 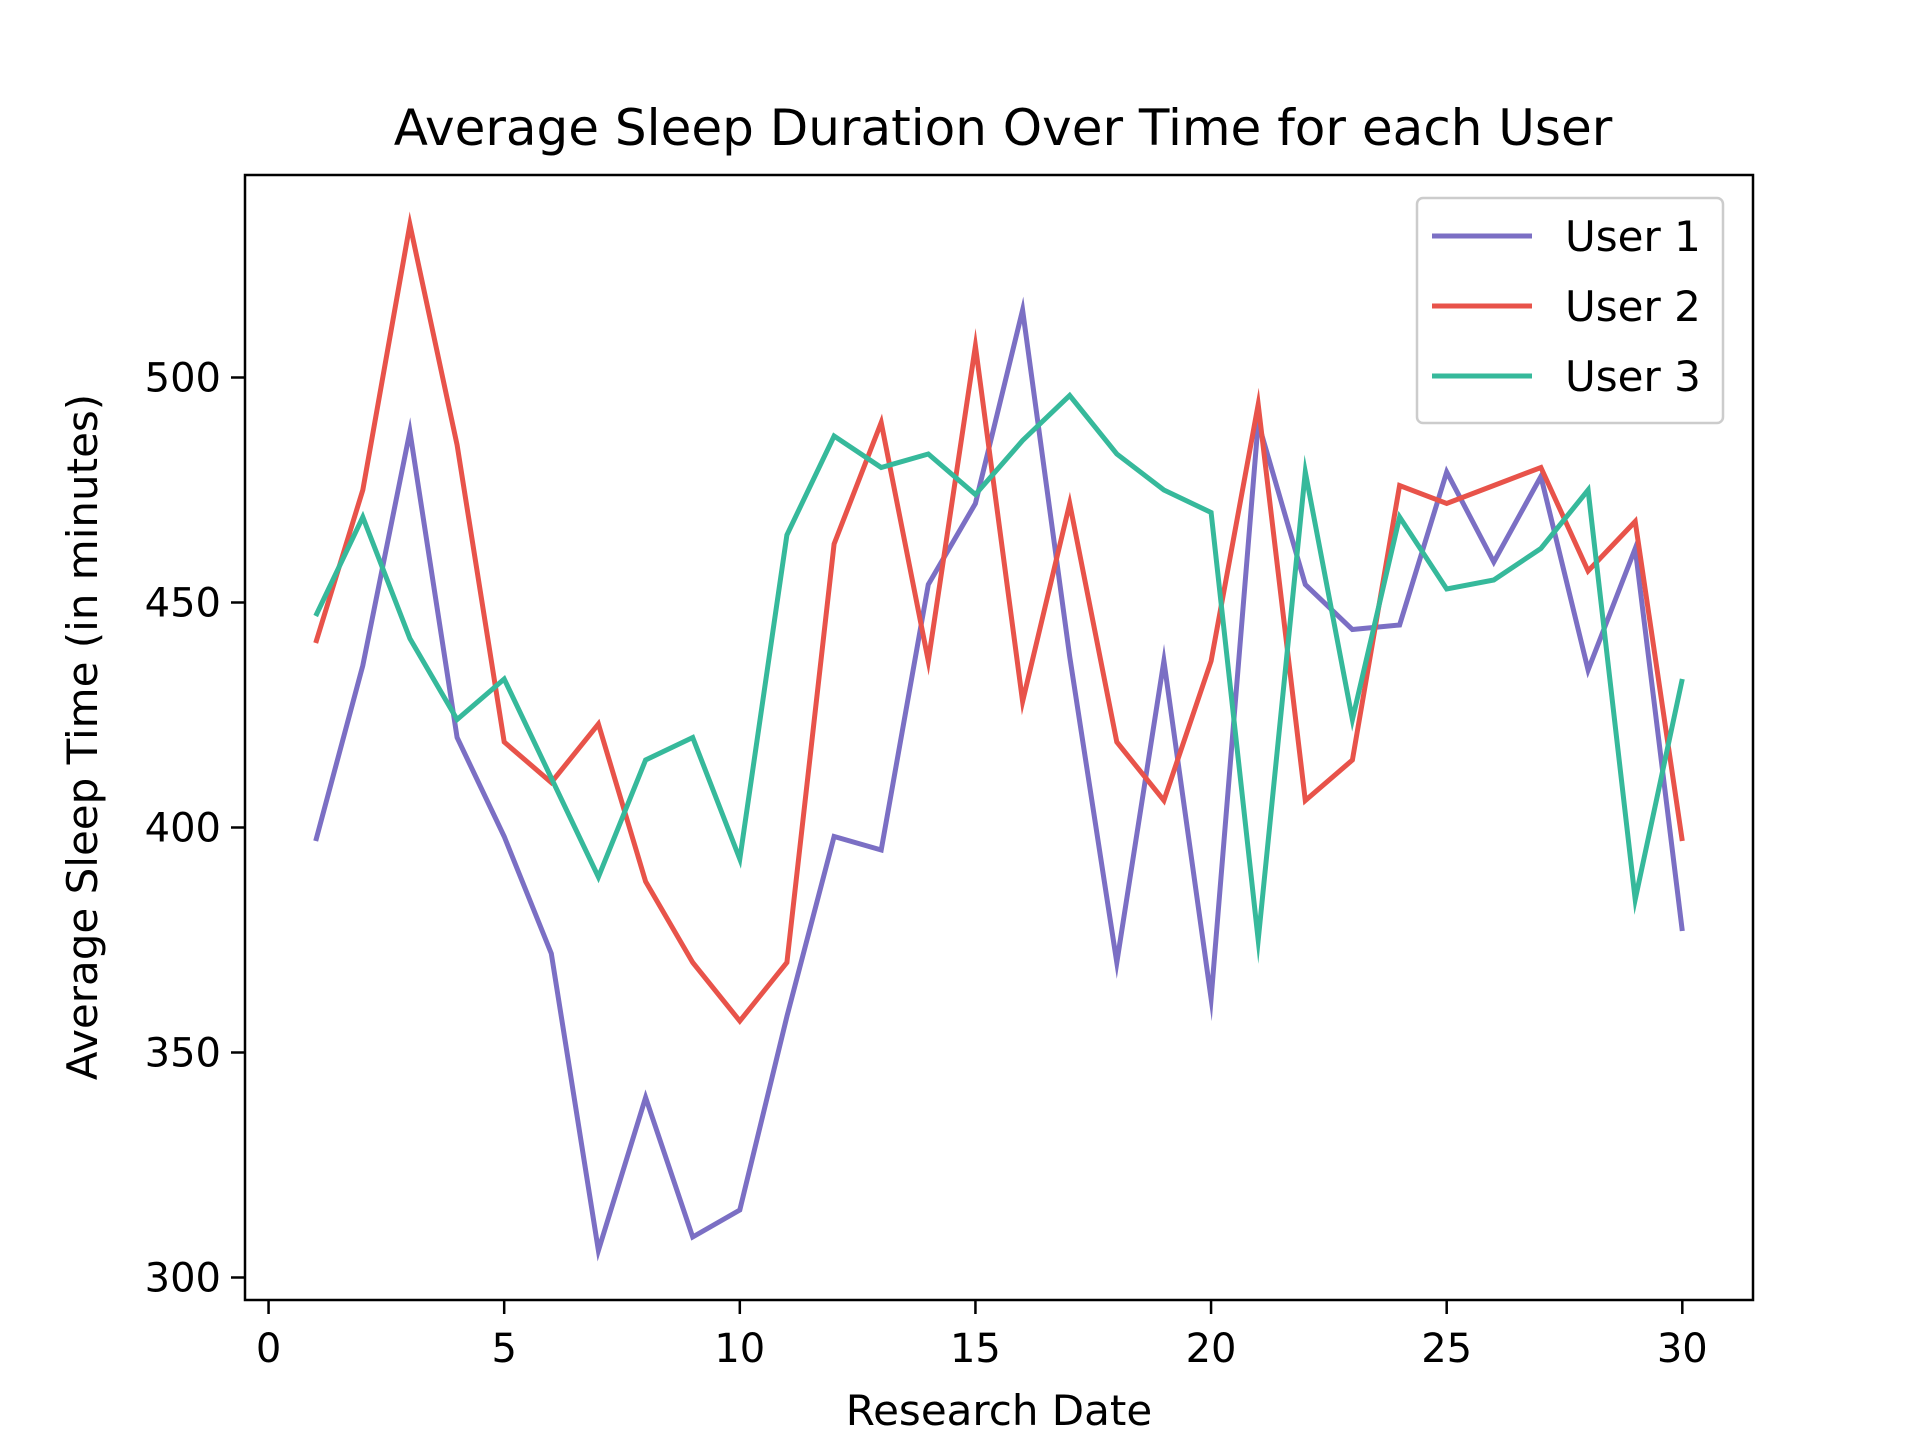 I want to click on x-tick-label: 0, so click(x=268, y=1349).